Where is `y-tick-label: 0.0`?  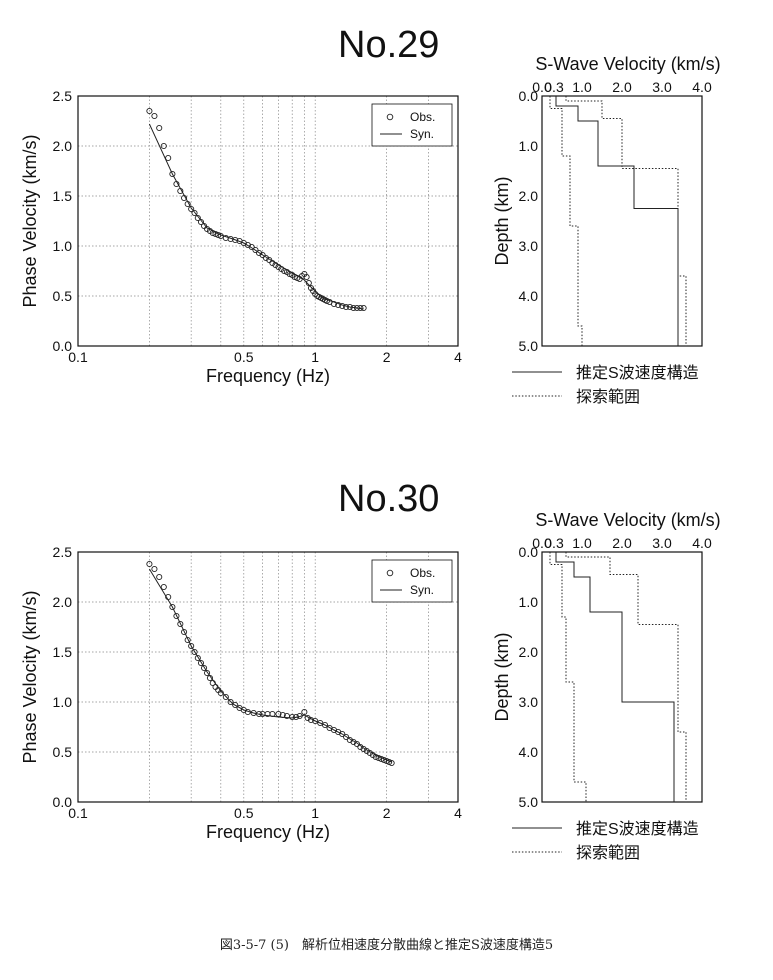 y-tick-label: 0.0 is located at coordinates (63, 802).